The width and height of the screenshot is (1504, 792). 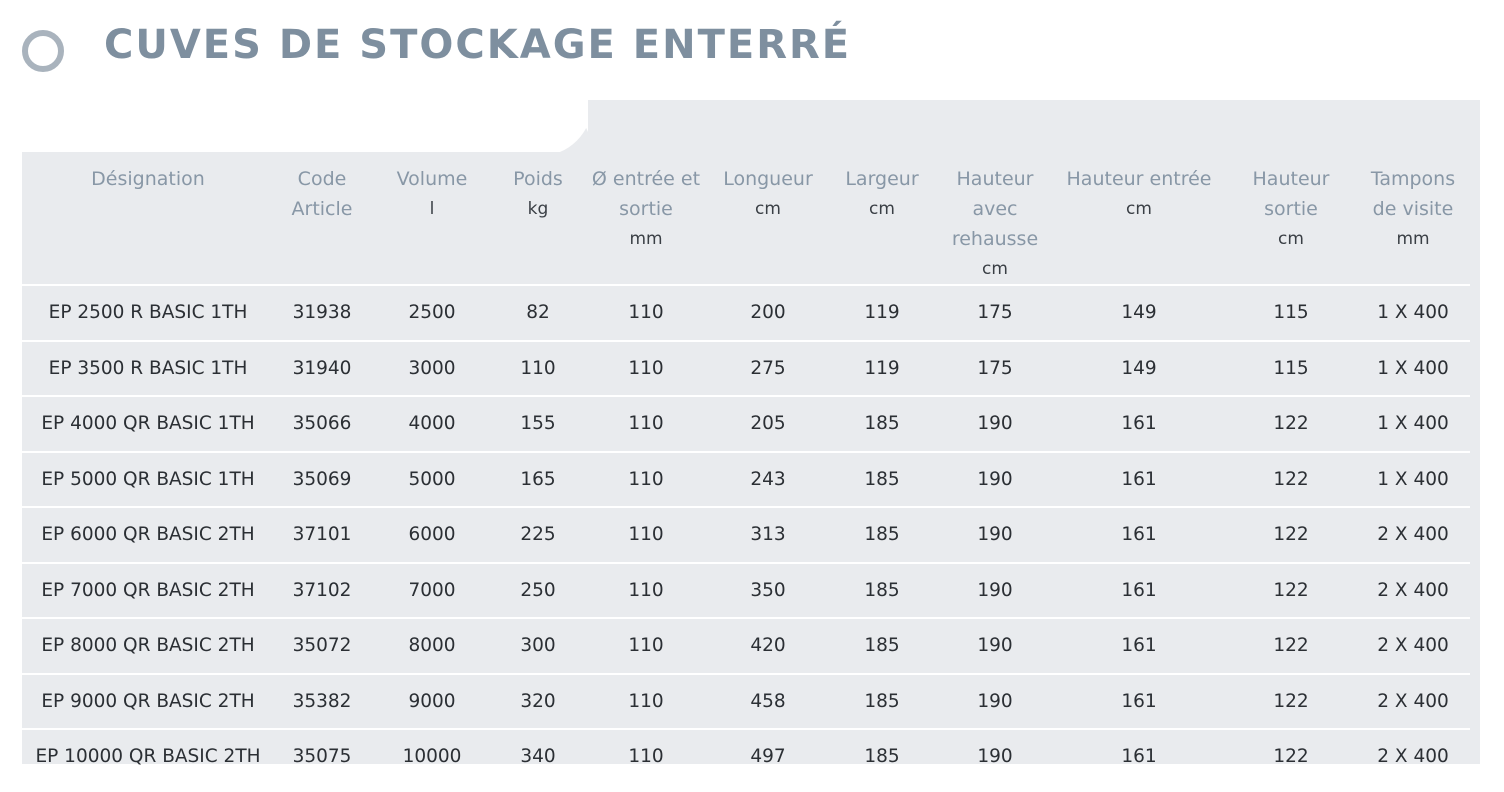 I want to click on column-header-label: Désignation, so click(x=148, y=179).